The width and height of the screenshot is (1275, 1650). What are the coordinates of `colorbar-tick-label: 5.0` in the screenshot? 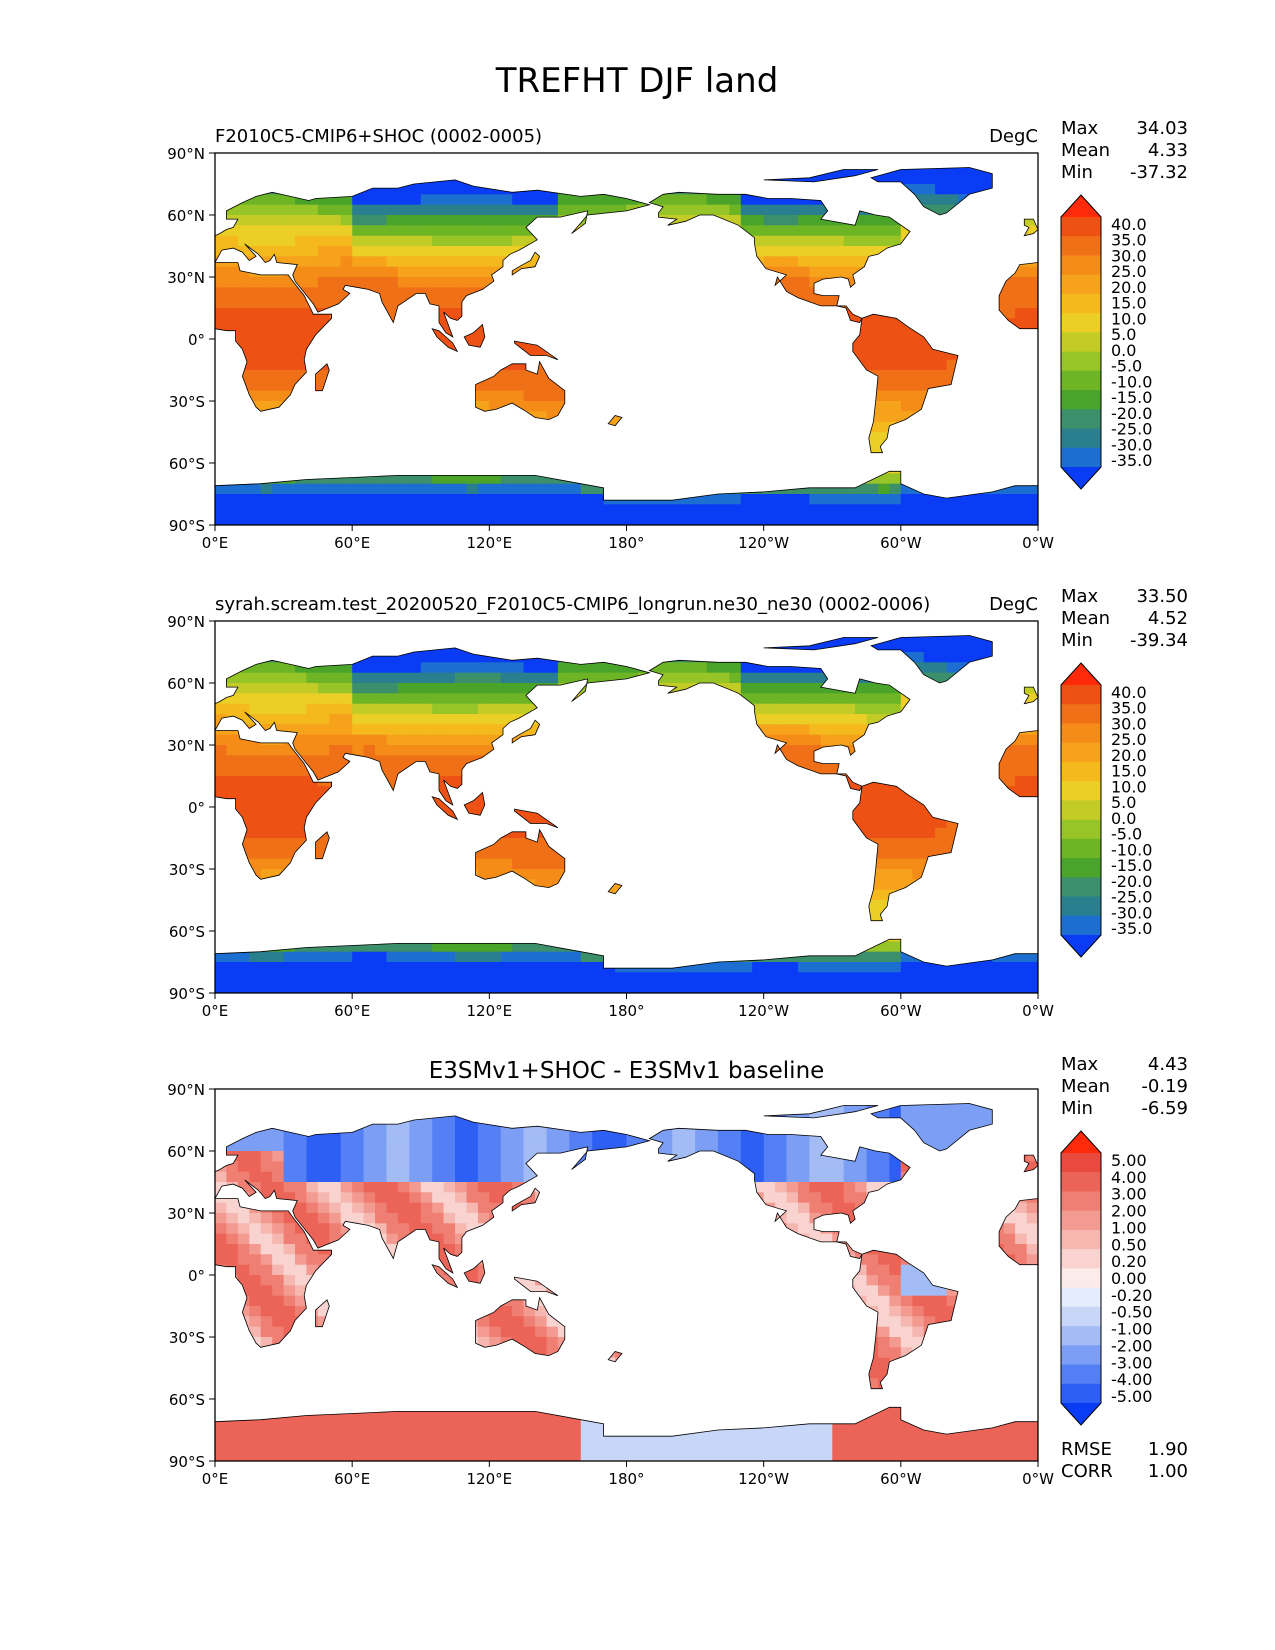 It's located at (1123, 334).